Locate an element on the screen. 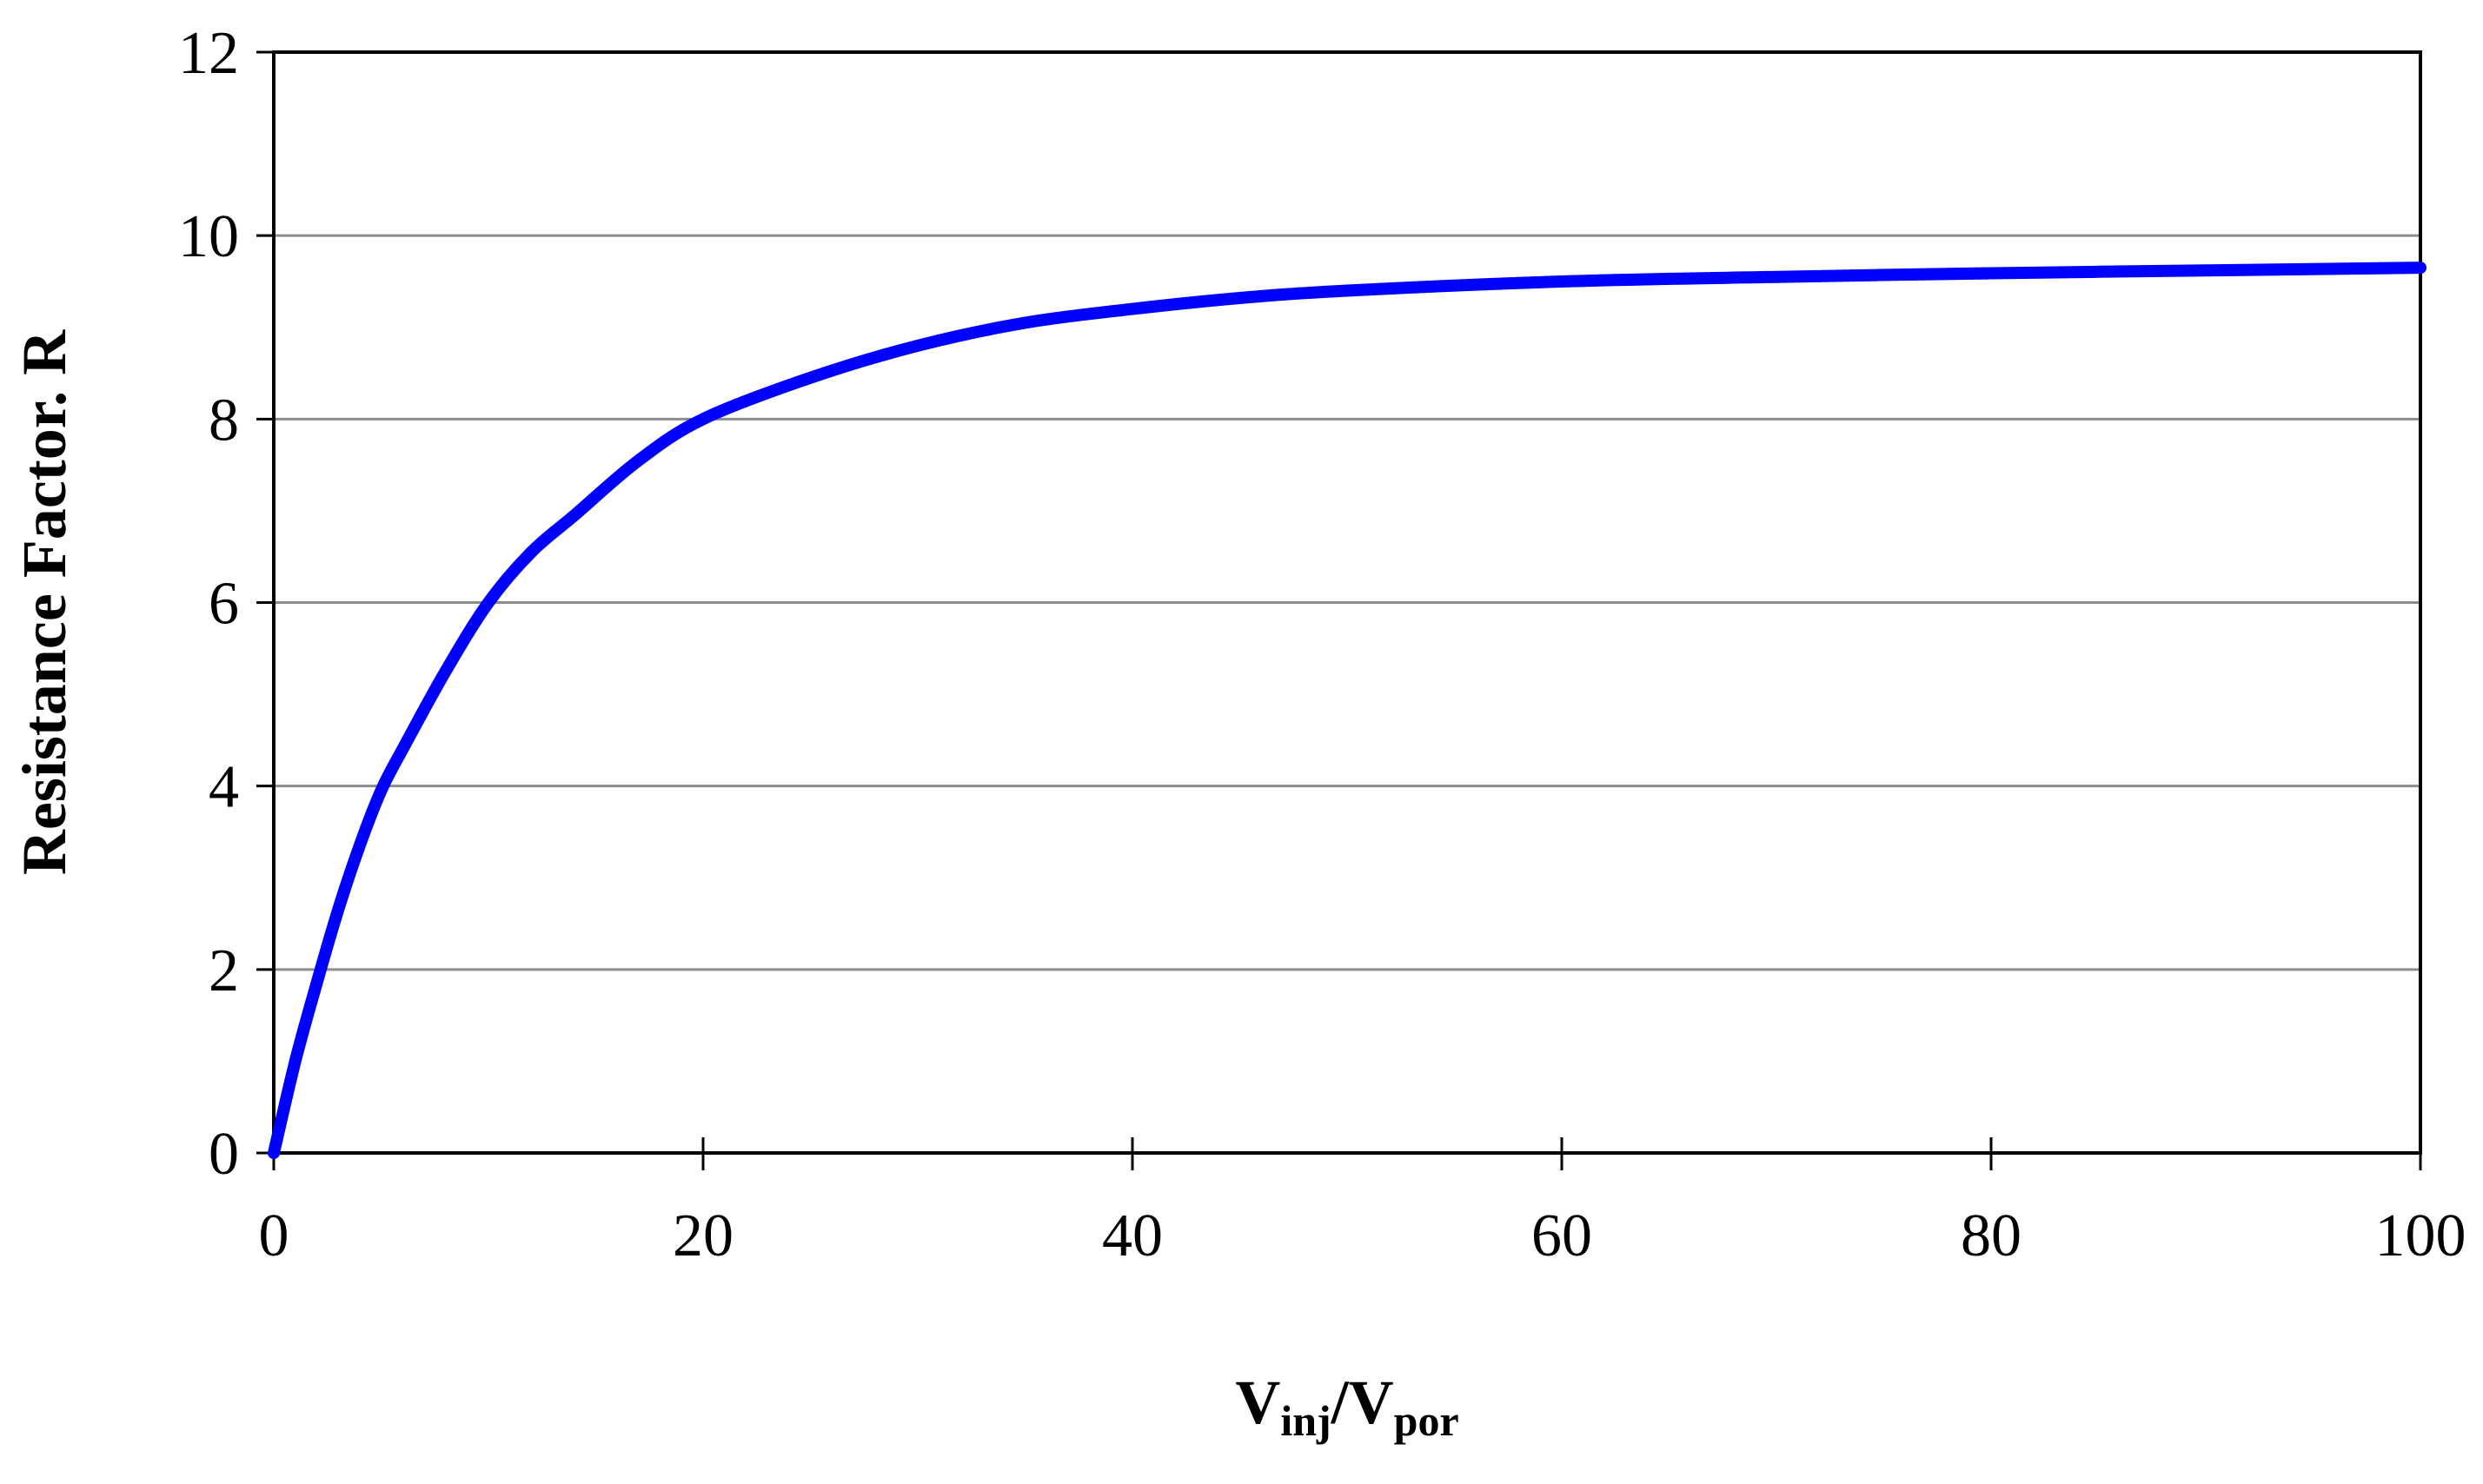  y-tick-label-10: 10 is located at coordinates (208, 236).